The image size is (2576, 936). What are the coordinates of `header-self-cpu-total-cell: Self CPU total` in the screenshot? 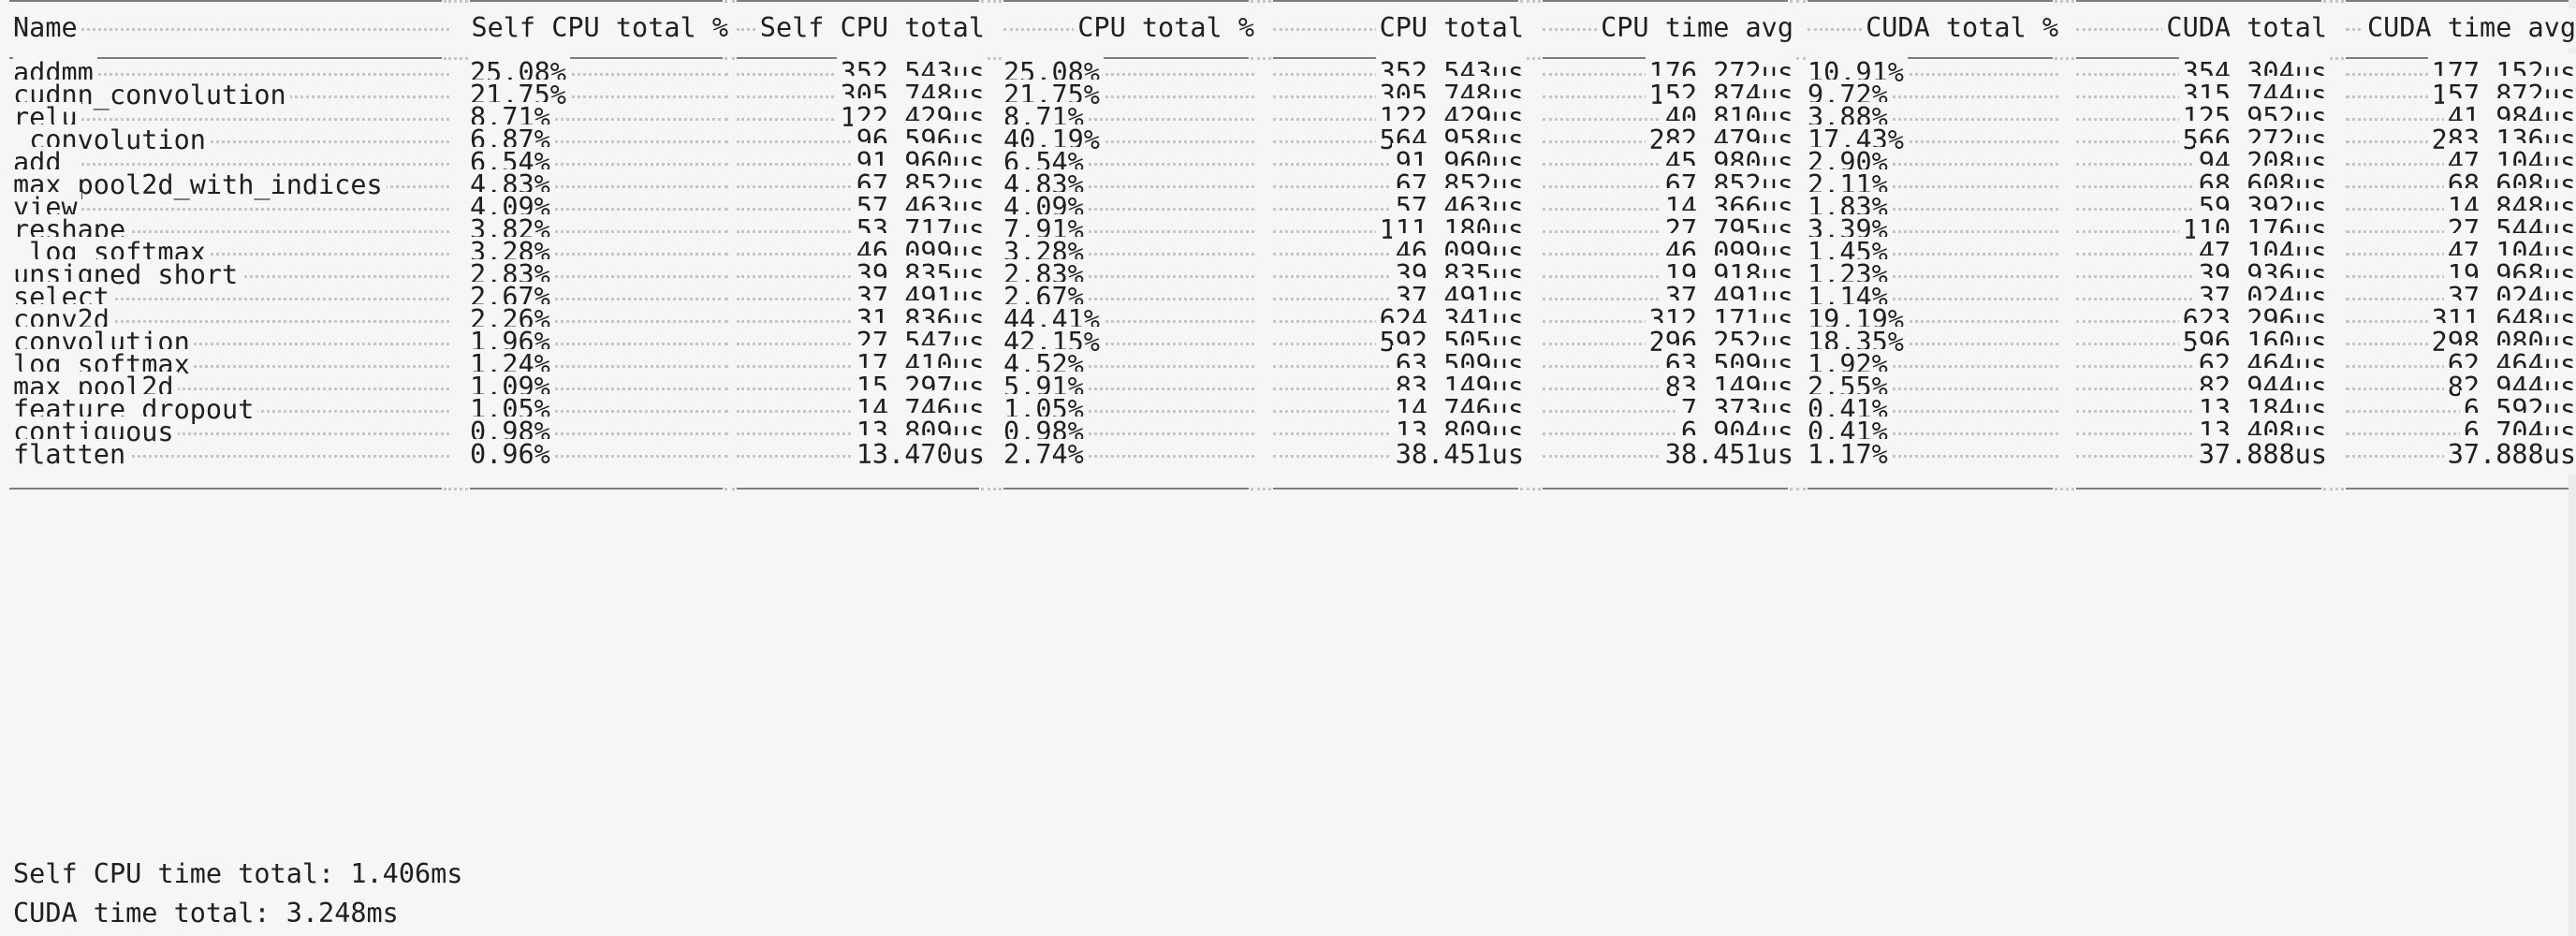 It's located at (861, 28).